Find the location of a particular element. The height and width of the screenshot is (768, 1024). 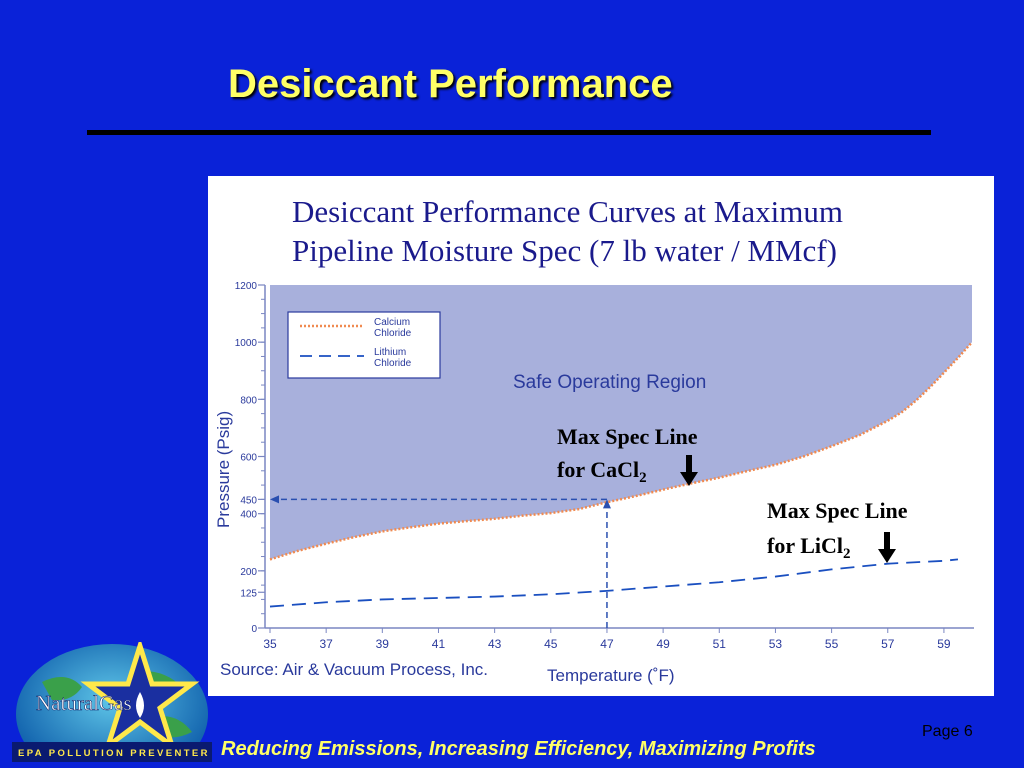

annotation-cacl2: Max Spec Line for CaCl2 is located at coordinates (627, 455).